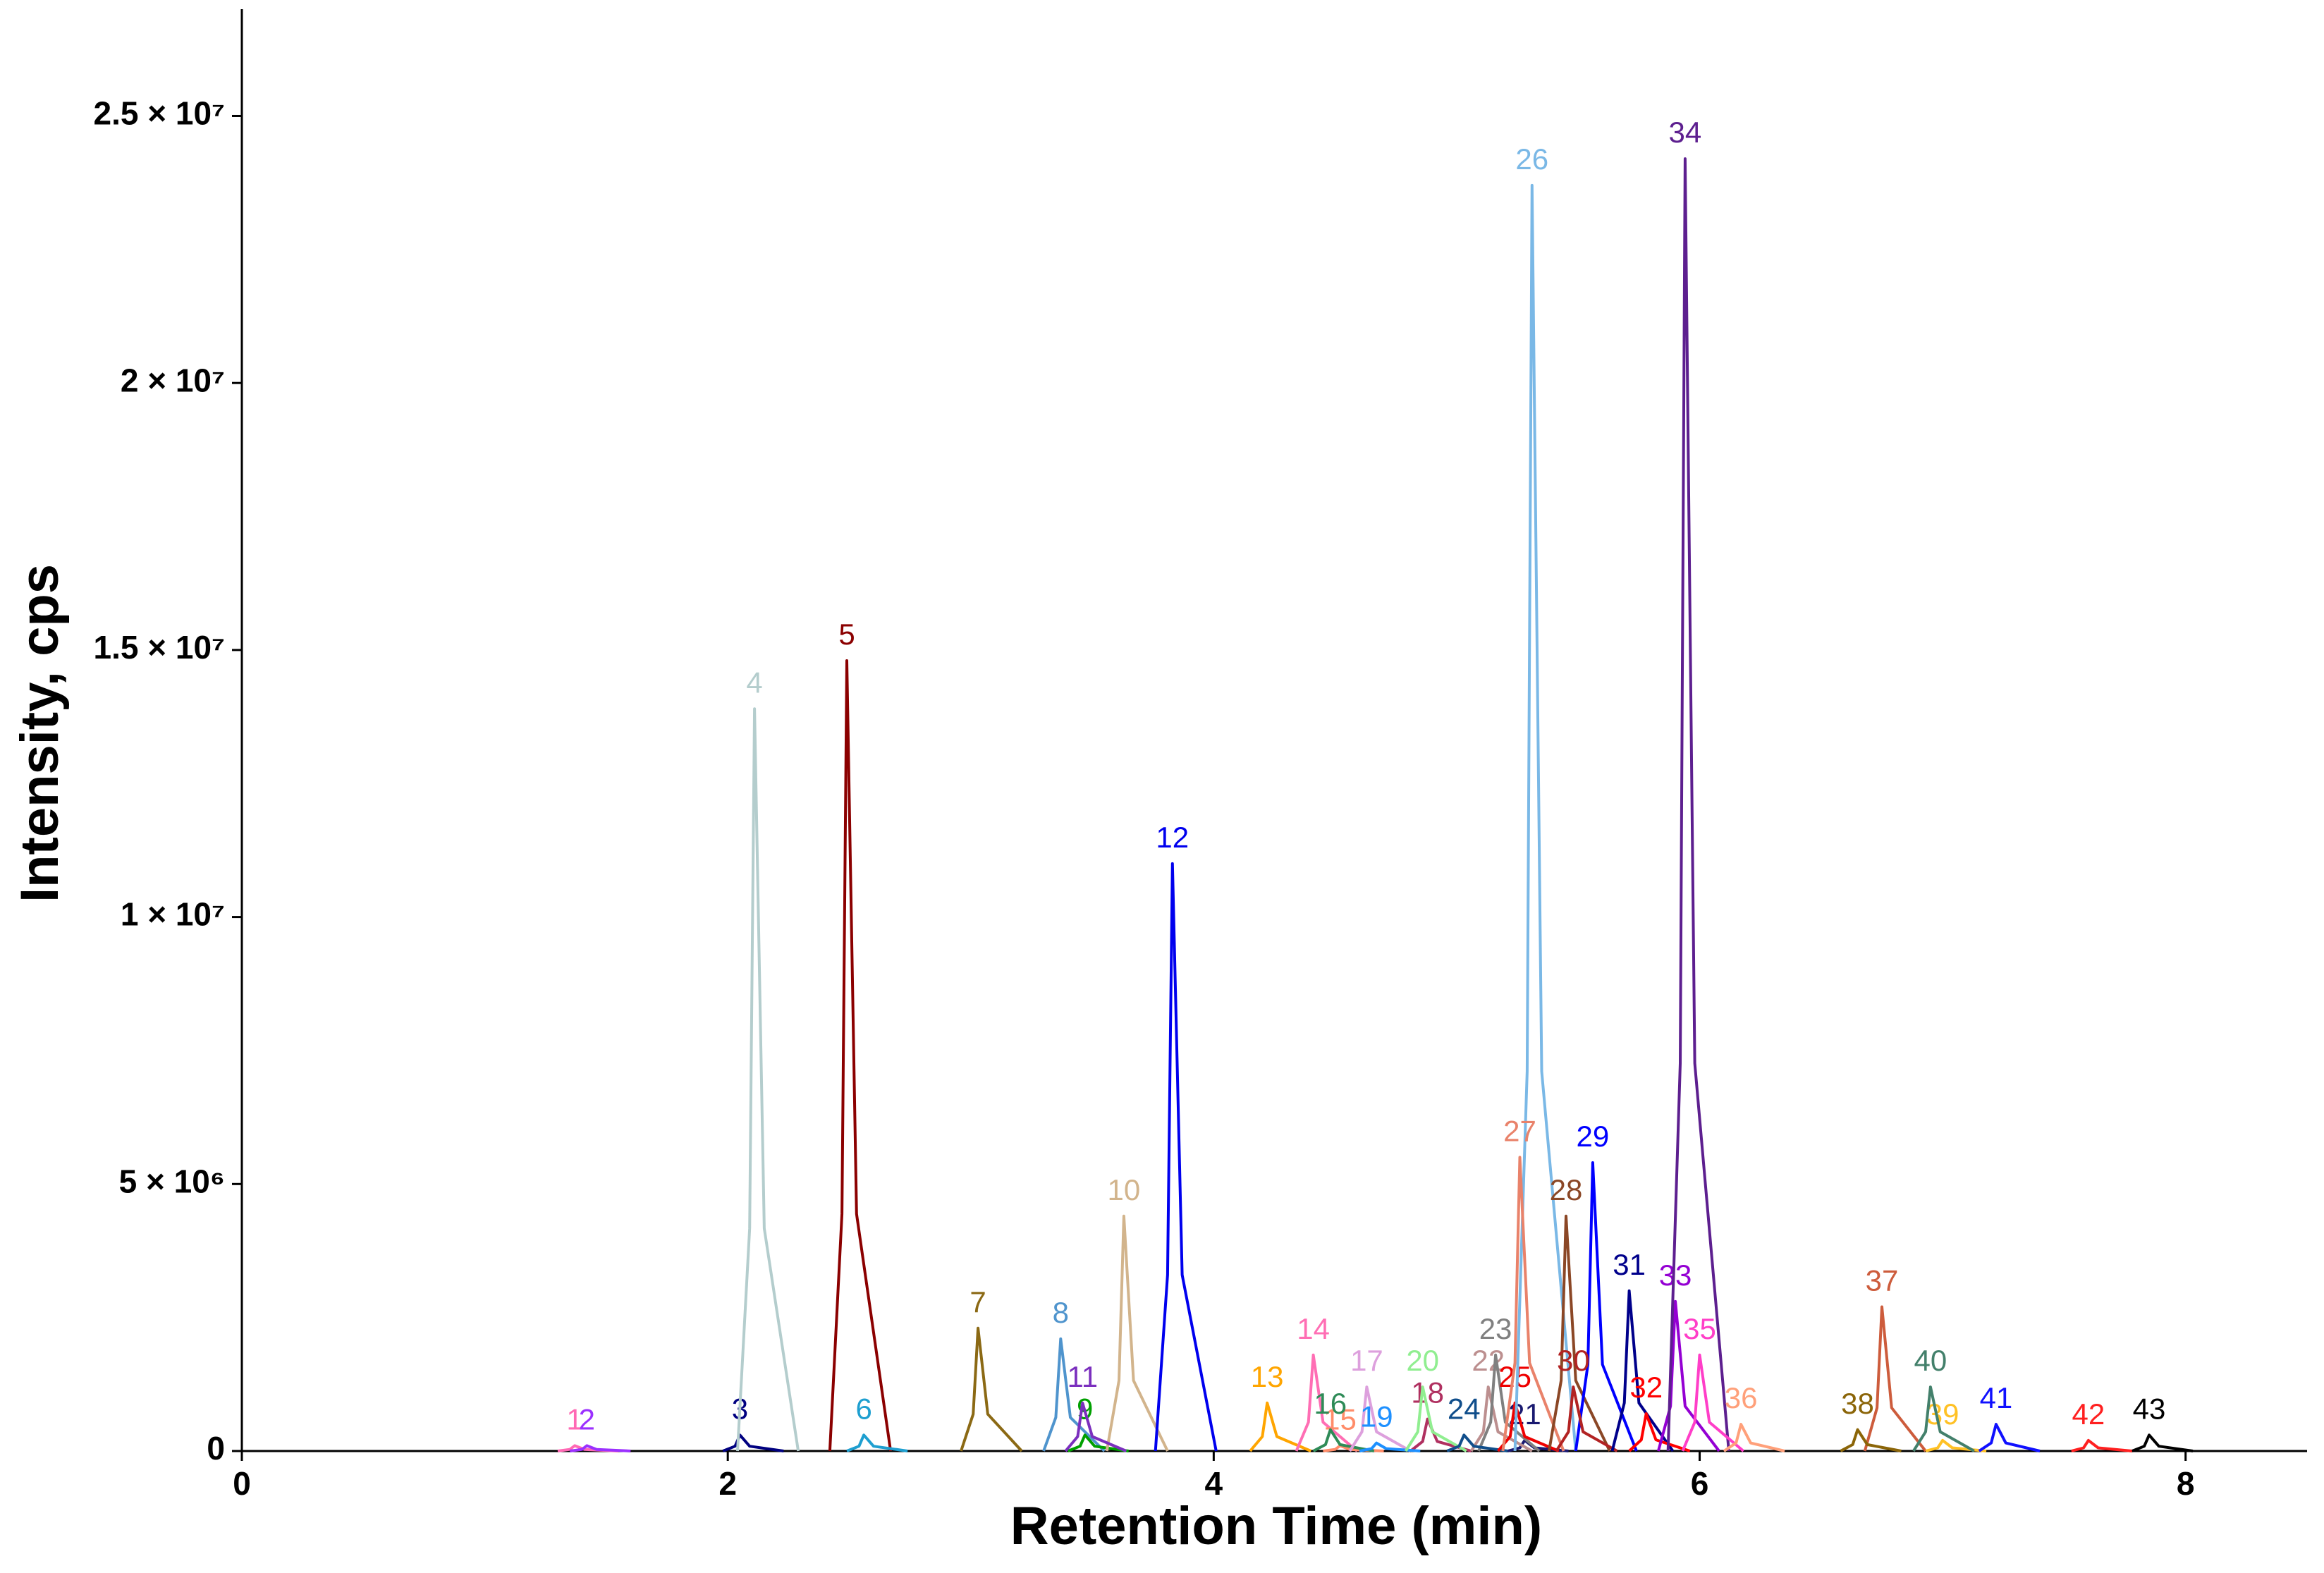  I want to click on peak-label: 31, so click(1629, 1264).